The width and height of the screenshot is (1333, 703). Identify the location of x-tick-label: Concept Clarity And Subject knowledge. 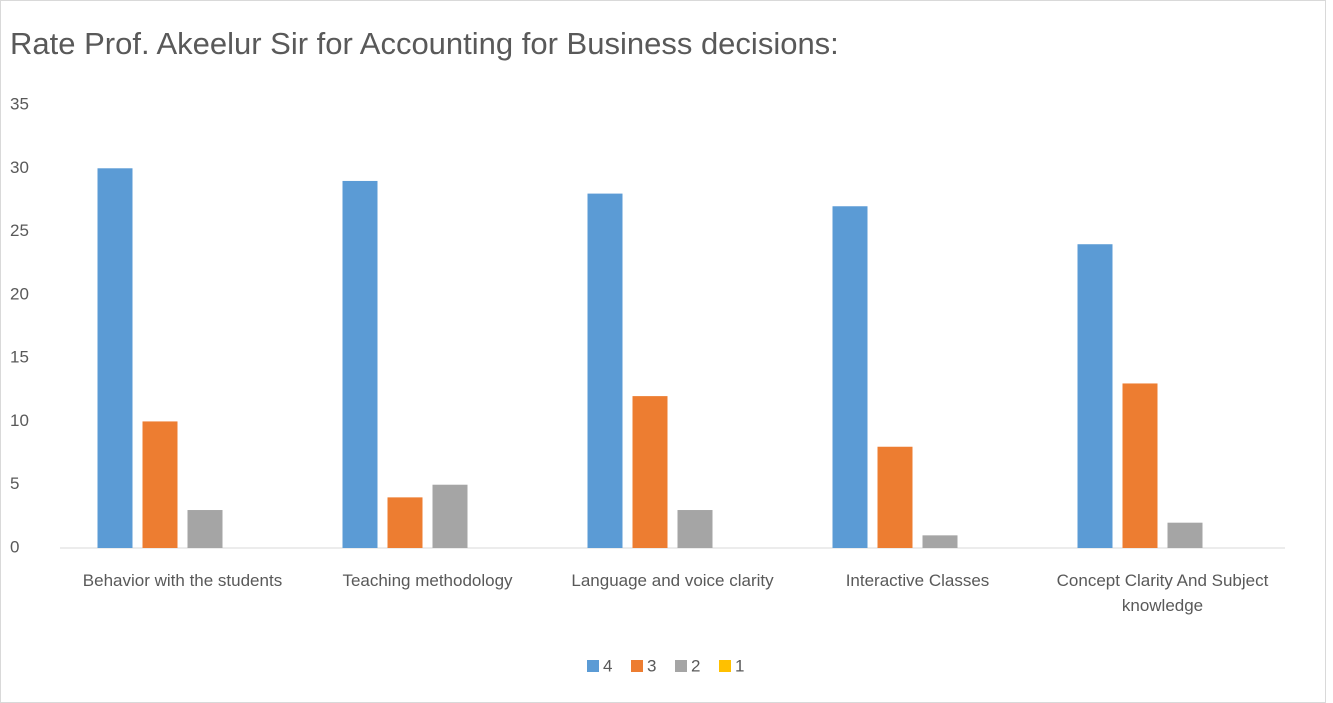
(1162, 593).